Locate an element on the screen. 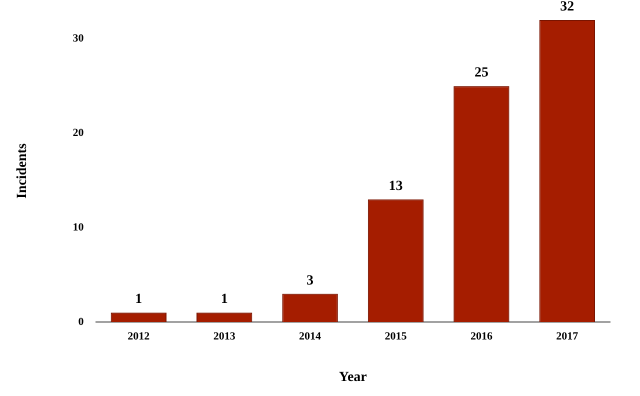 The height and width of the screenshot is (396, 640). data-label: 13 is located at coordinates (395, 186).